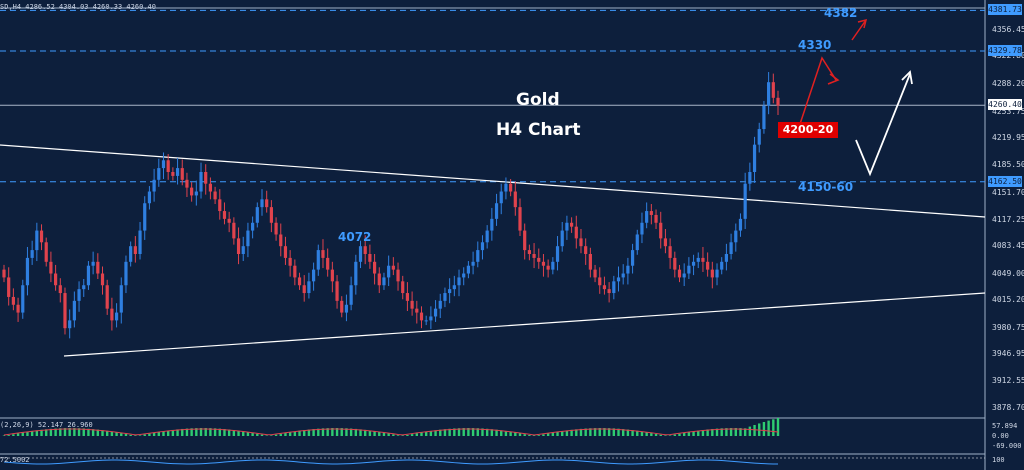  I want to click on level-label-4330: 4330, so click(815, 45).